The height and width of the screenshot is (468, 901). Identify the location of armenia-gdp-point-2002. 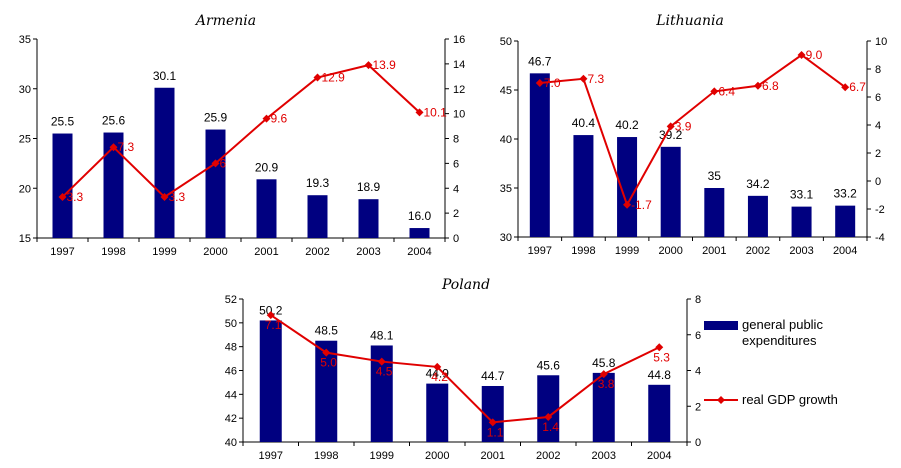
(317, 77).